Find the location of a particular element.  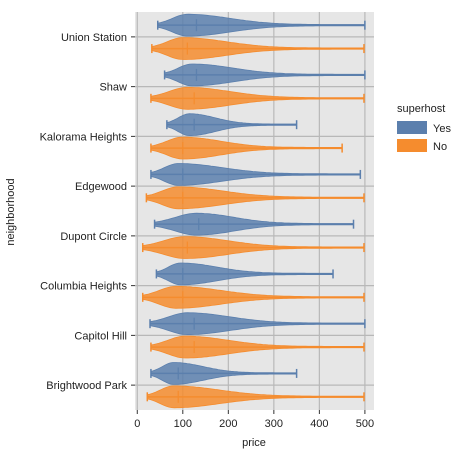

legend-label-no: No is located at coordinates (440, 147).